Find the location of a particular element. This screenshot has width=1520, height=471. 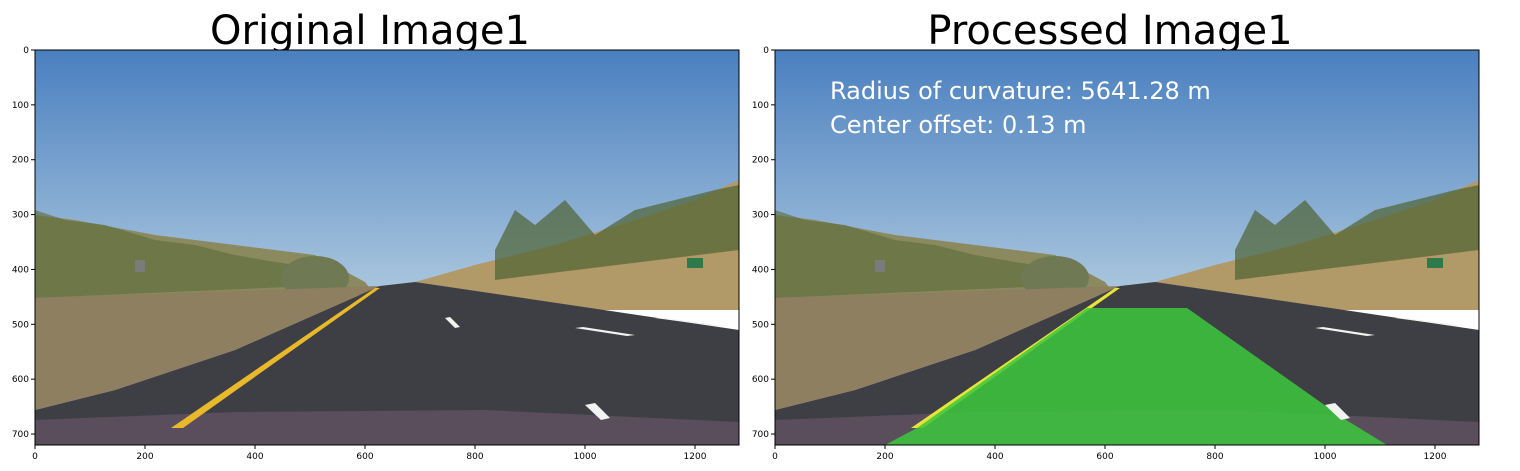

car-hood is located at coordinates (387, 427).